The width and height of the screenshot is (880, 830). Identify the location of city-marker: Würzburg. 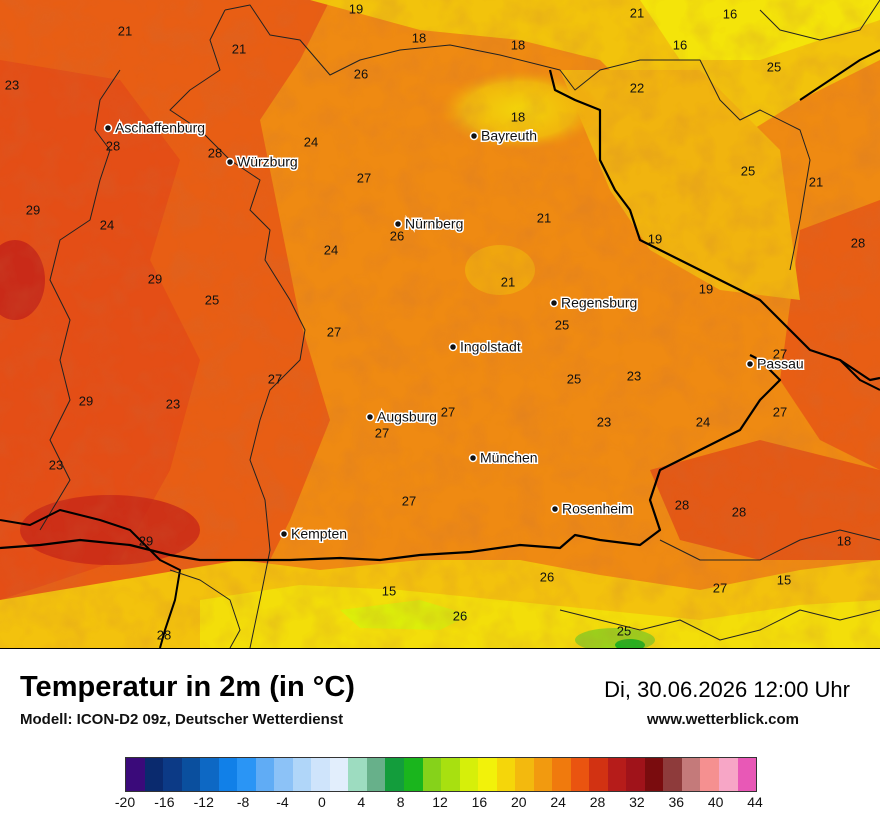
(262, 161).